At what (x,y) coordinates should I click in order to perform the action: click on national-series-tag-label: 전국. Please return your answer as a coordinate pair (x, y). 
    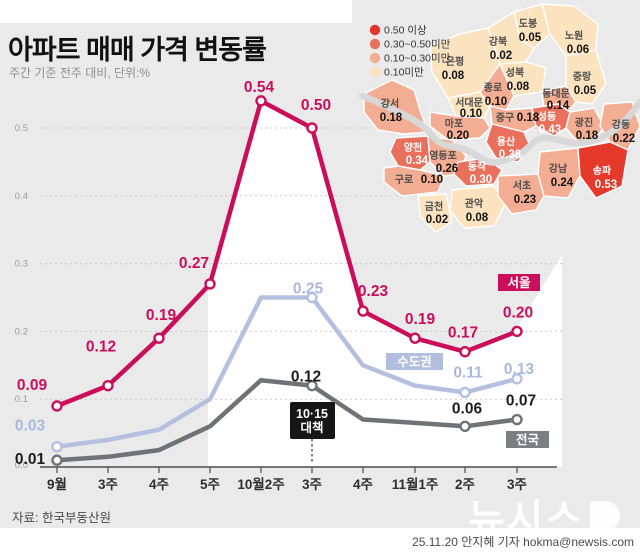
    Looking at the image, I should click on (528, 439).